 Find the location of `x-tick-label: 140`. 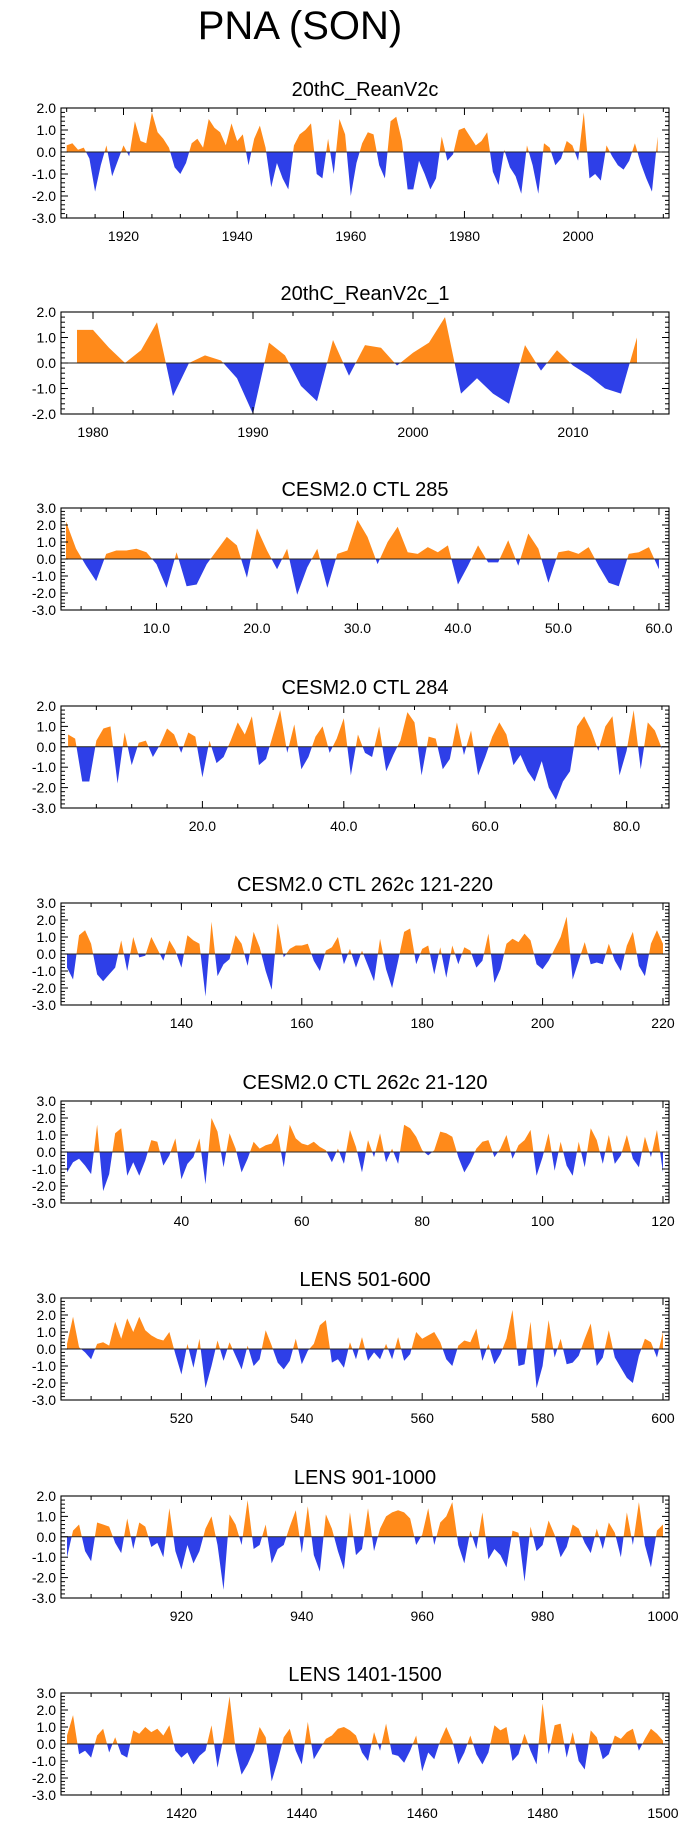

x-tick-label: 140 is located at coordinates (182, 1023).